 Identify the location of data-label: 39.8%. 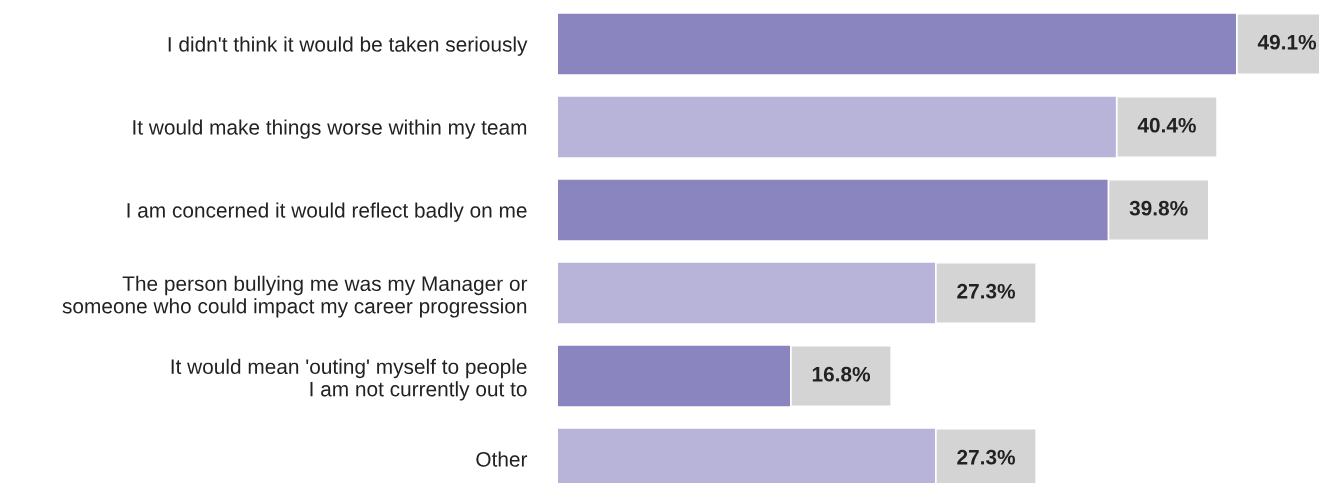
(1158, 208).